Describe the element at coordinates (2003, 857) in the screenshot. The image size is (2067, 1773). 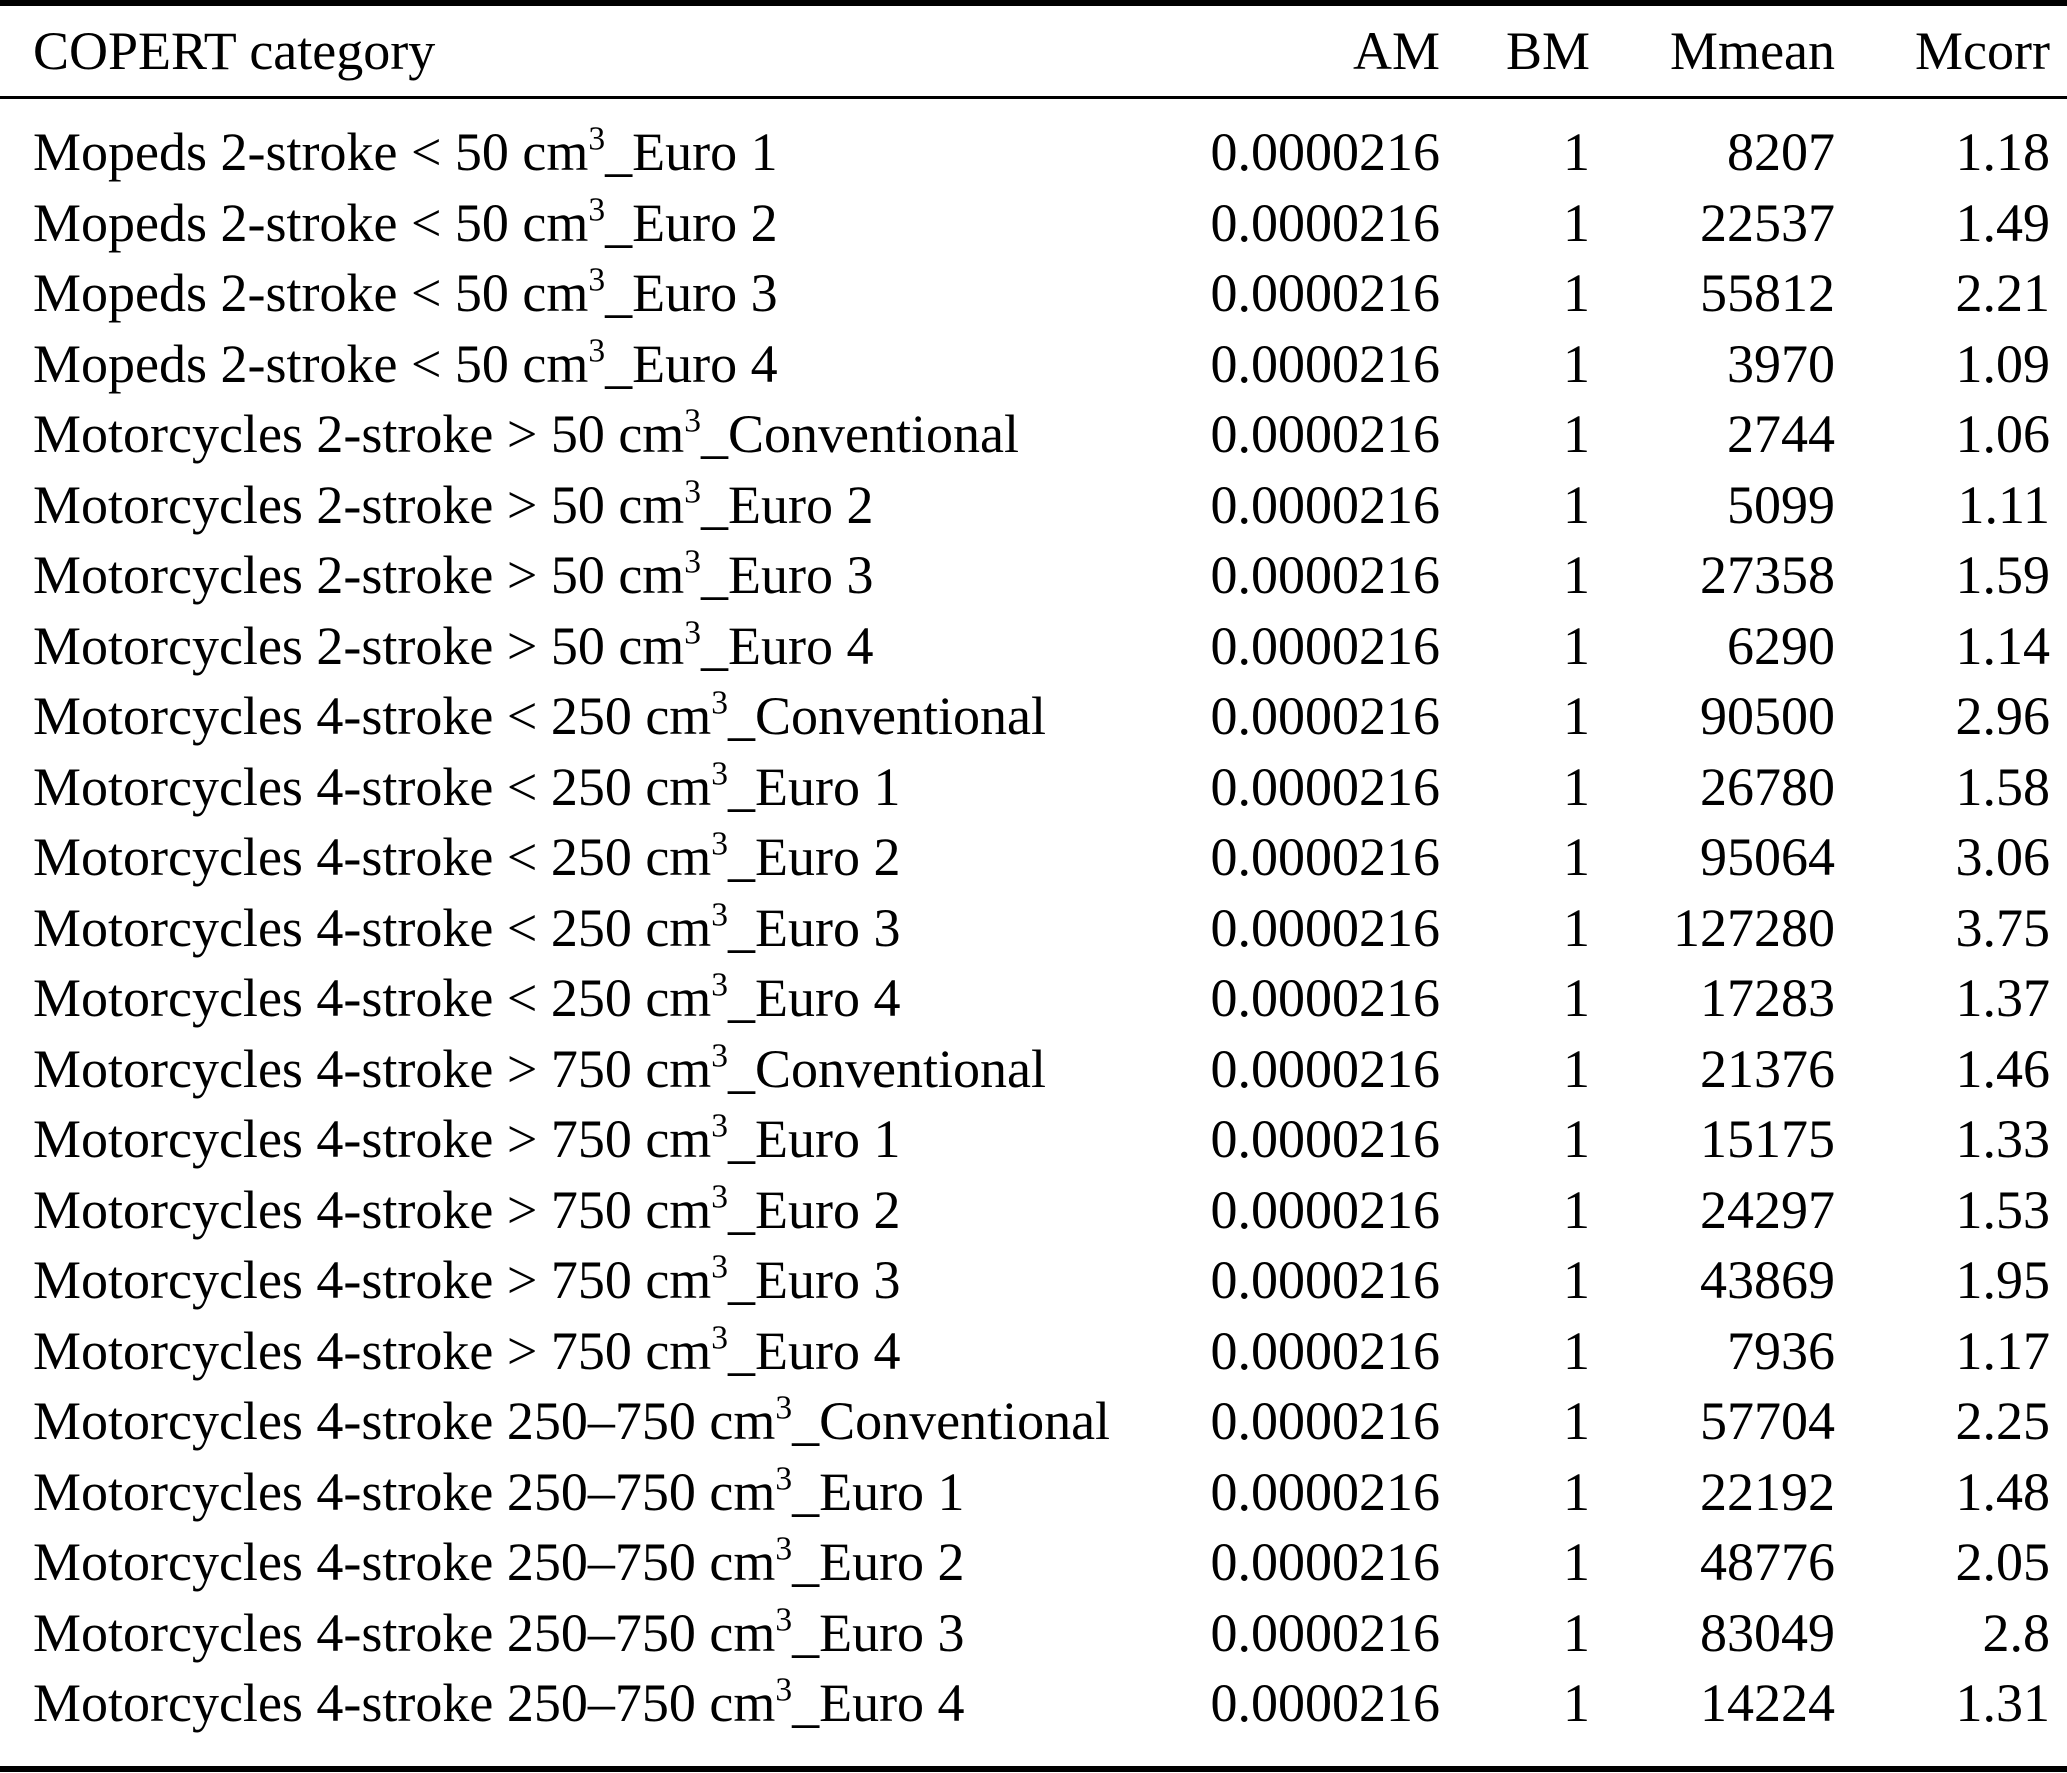
I see `mcorr-value: 3.06` at that location.